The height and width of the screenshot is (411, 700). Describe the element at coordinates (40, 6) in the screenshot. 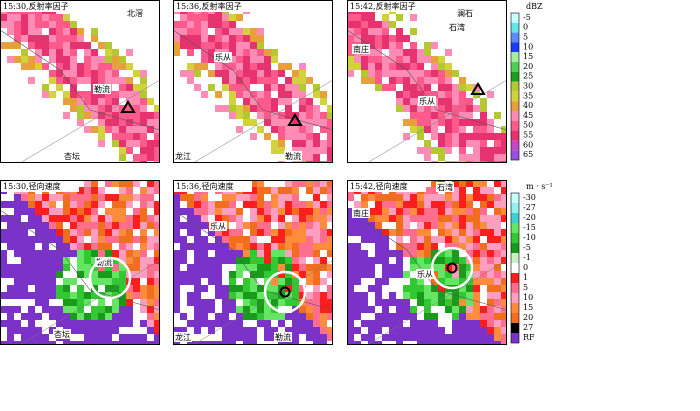

I see `title-bg` at that location.